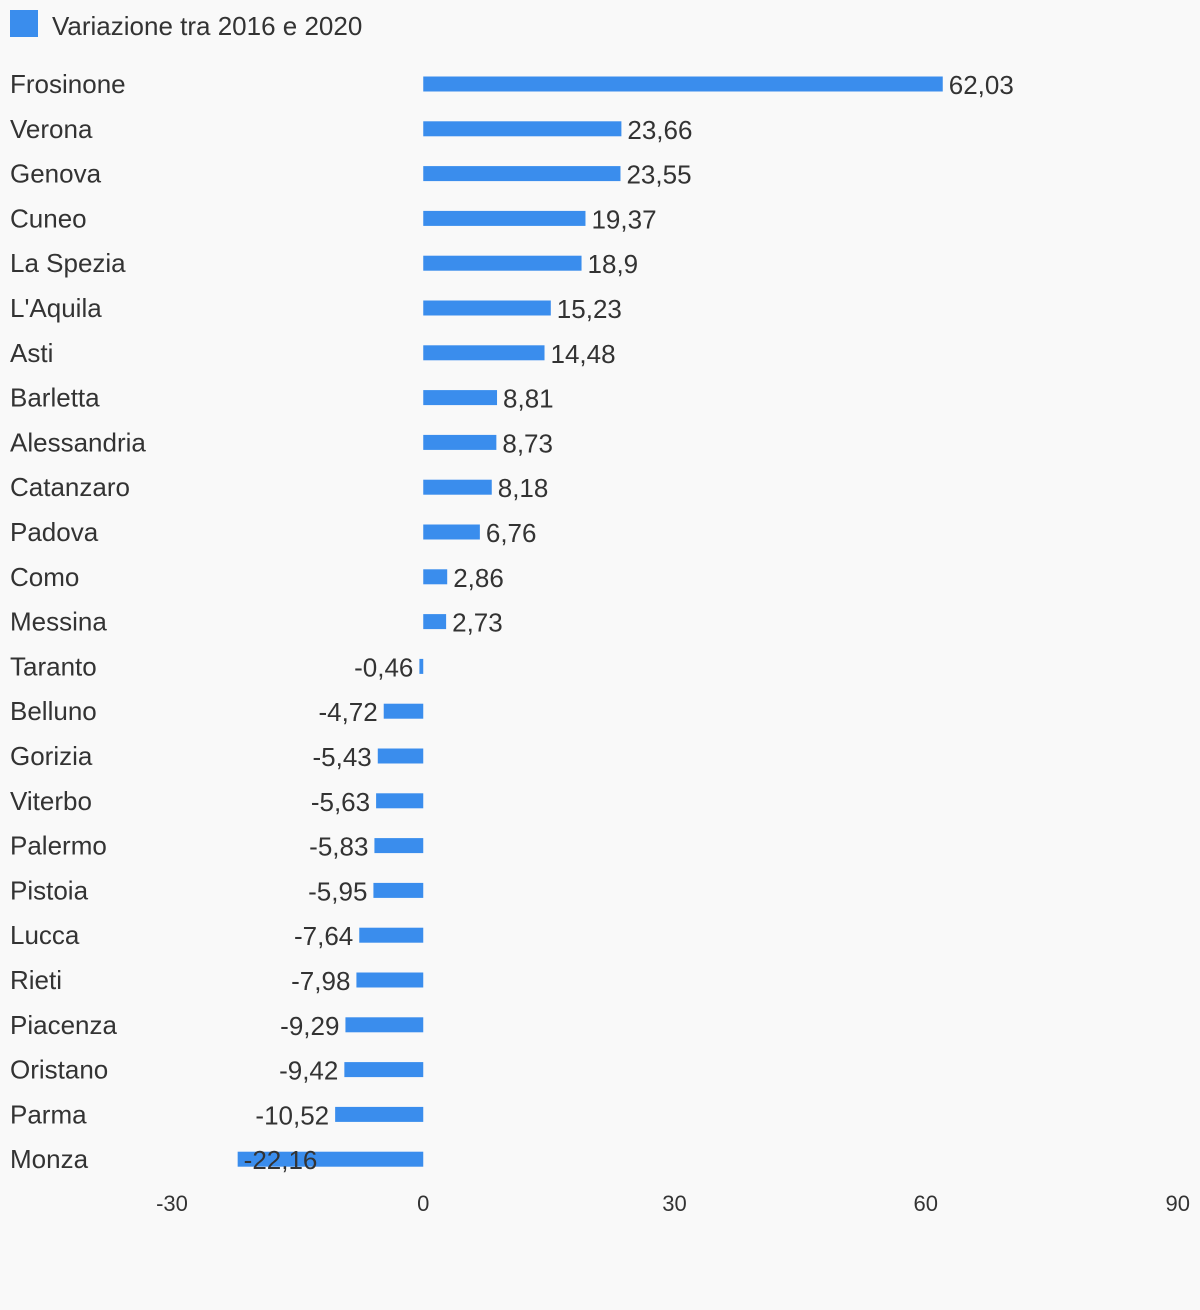 Image resolution: width=1200 pixels, height=1310 pixels. Describe the element at coordinates (523, 488) in the screenshot. I see `data-label: 8,18` at that location.